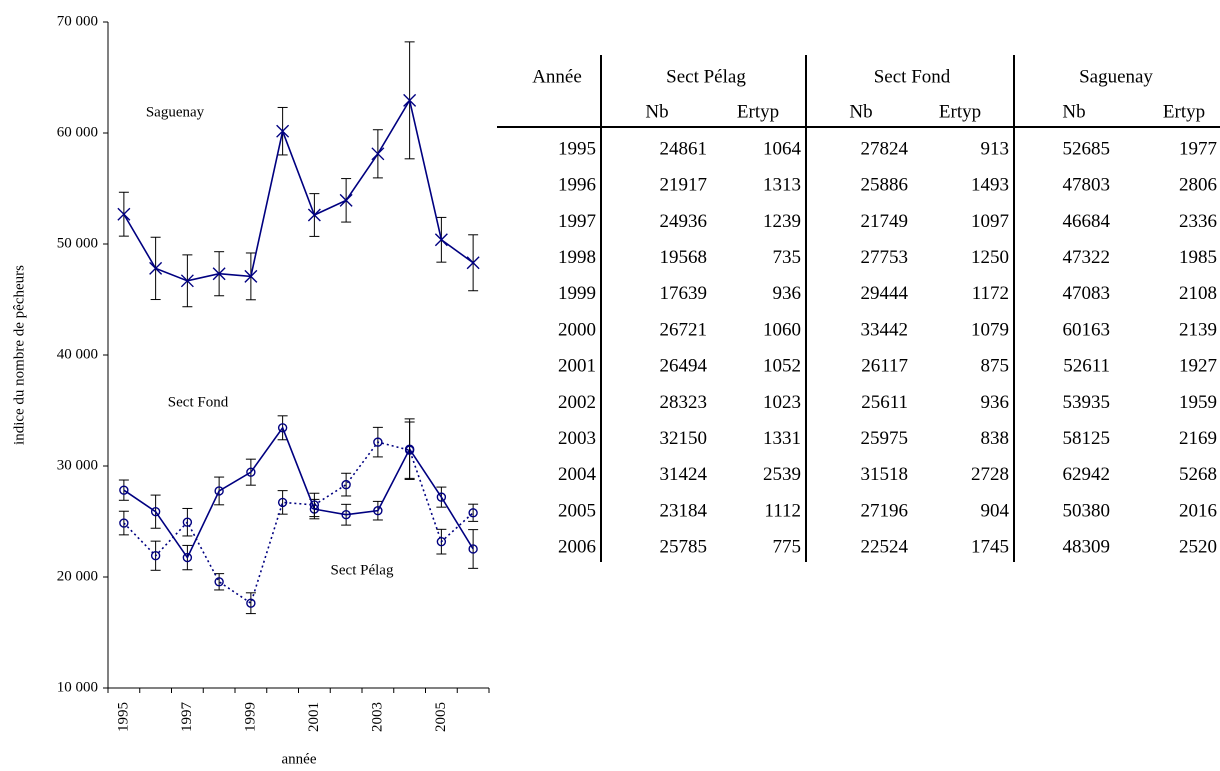 The width and height of the screenshot is (1220, 771). I want to click on series-line, so click(298, 493).